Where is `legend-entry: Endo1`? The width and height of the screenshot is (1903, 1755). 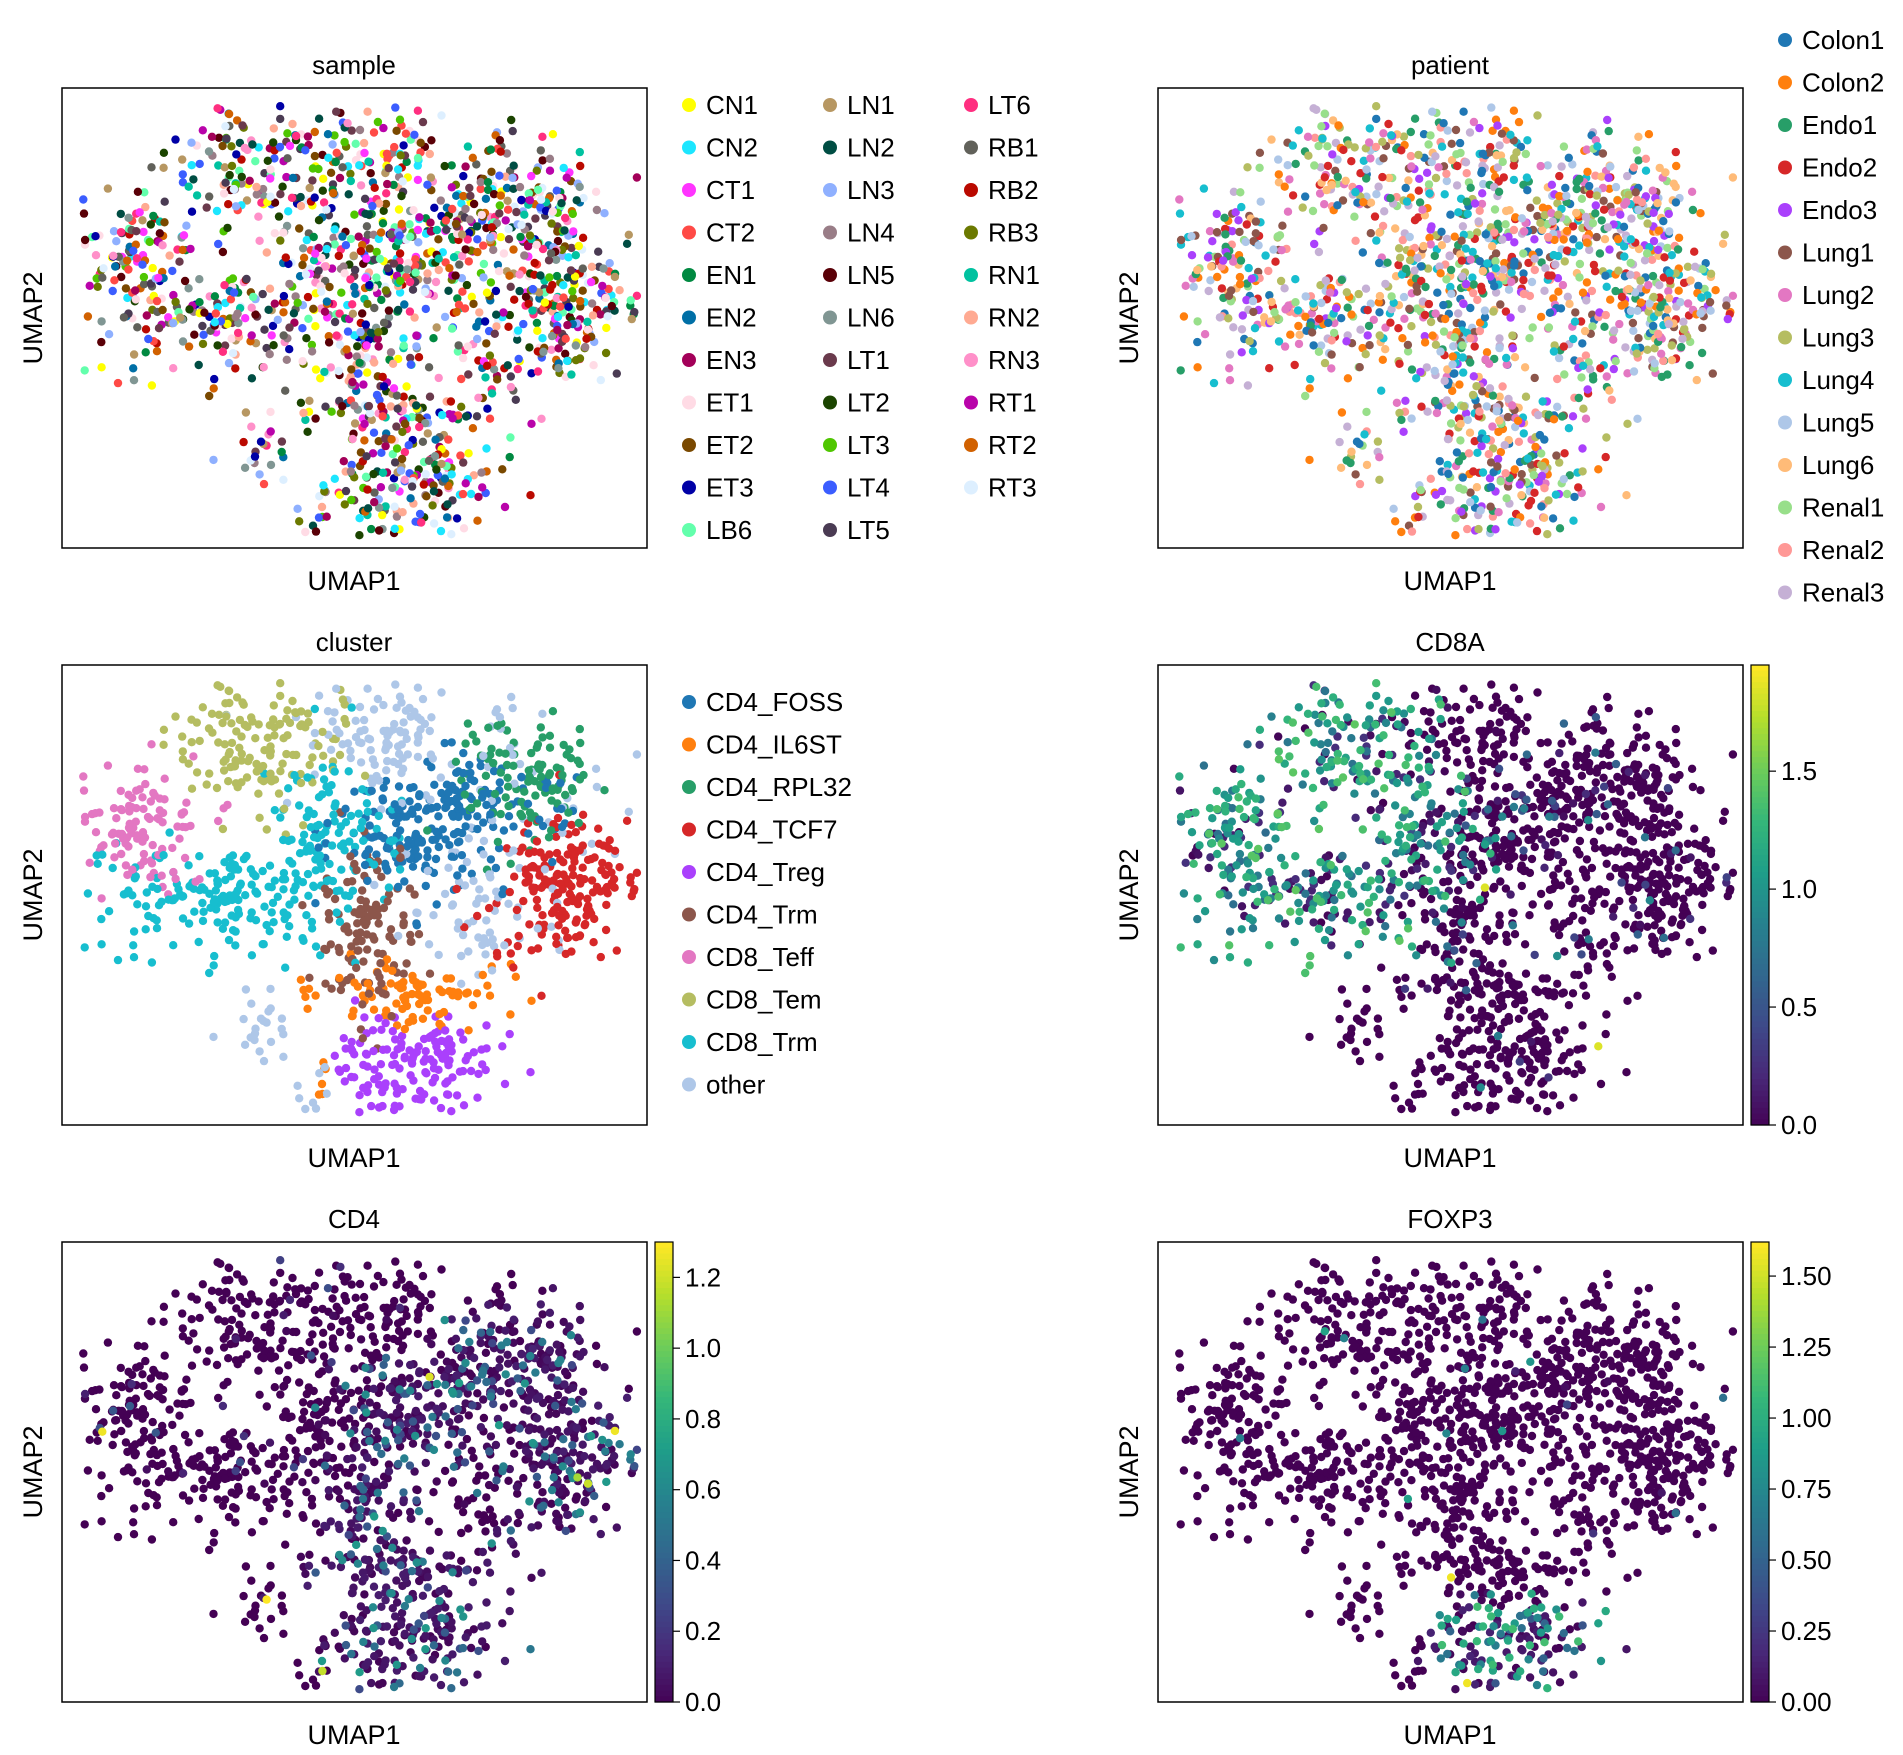 legend-entry: Endo1 is located at coordinates (1827, 125).